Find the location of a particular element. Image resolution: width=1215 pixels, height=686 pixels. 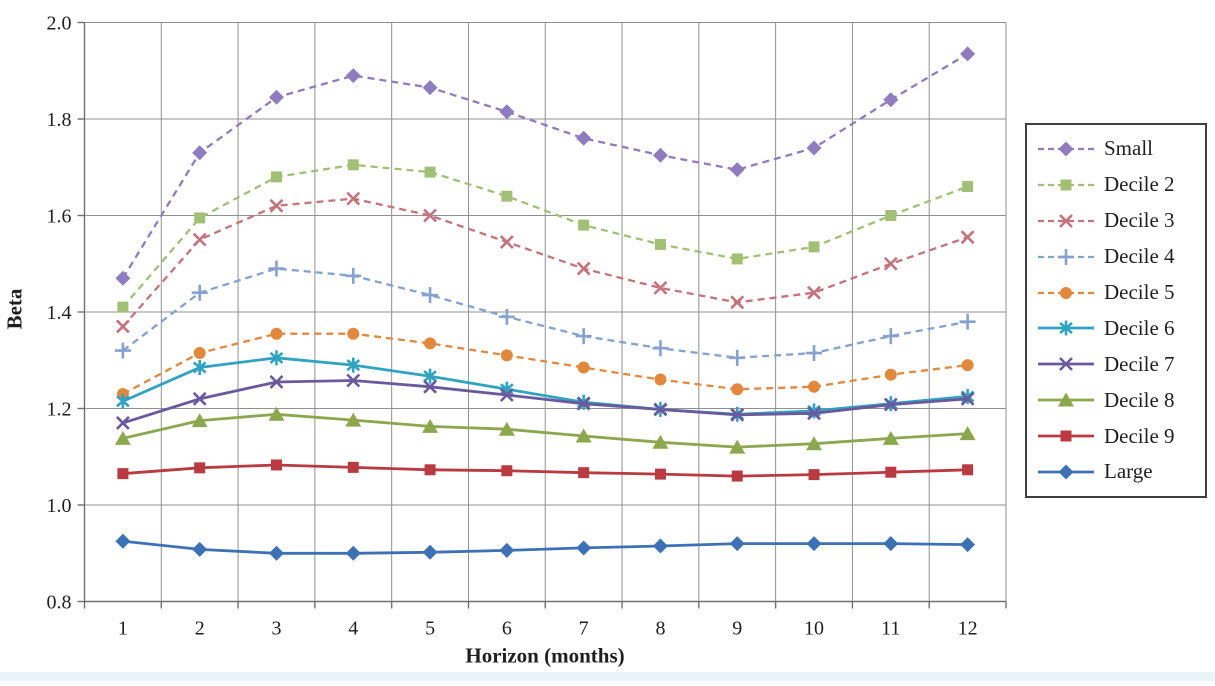

y-tick-label: 1.8 is located at coordinates (59, 120).